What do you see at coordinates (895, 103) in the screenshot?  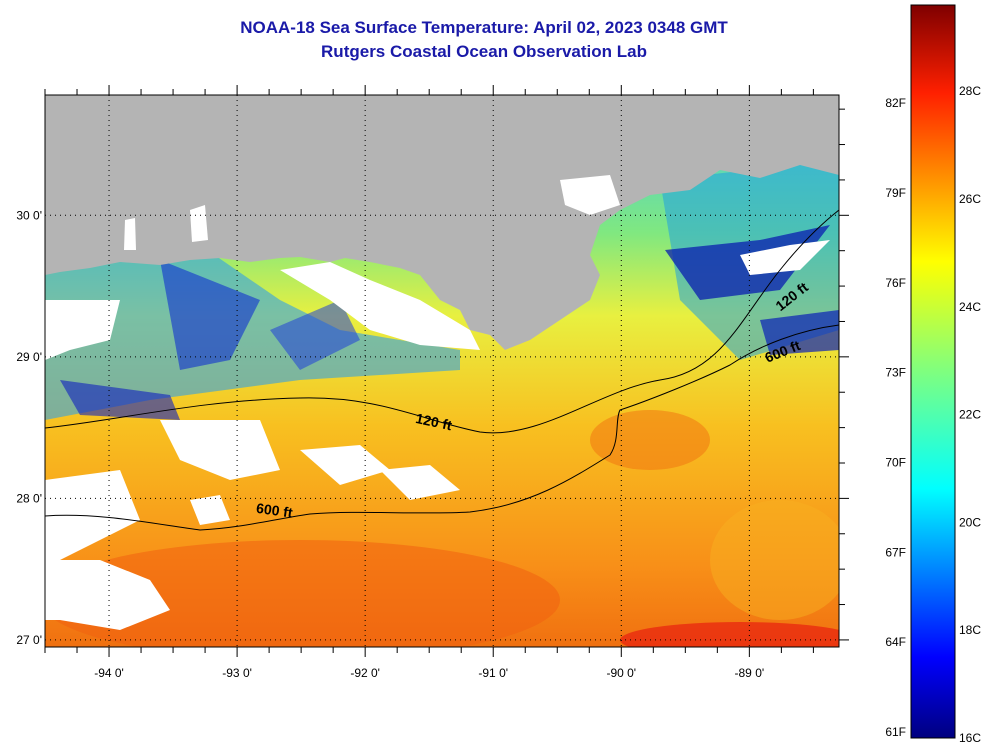 I see `colorbar-f-label: 82F` at bounding box center [895, 103].